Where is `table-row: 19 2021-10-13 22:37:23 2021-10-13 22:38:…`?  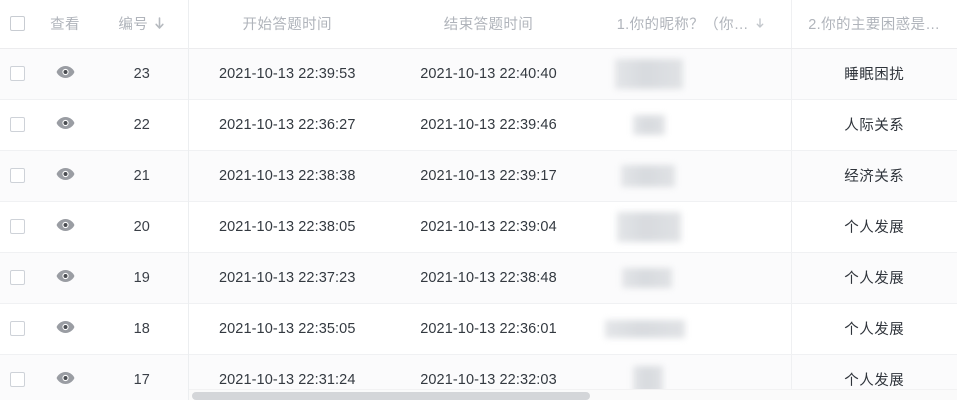 table-row: 19 2021-10-13 22:37:23 2021-10-13 22:38:… is located at coordinates (478, 278).